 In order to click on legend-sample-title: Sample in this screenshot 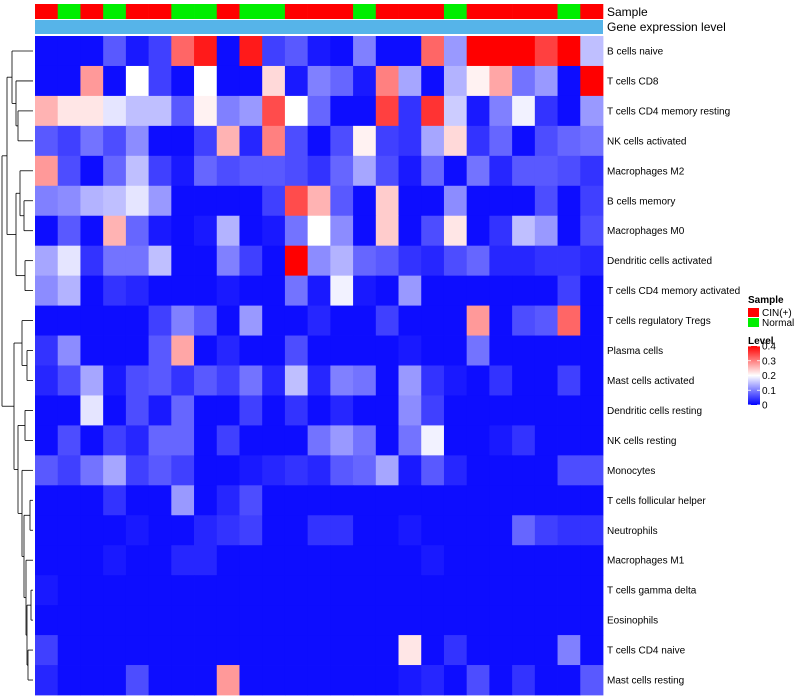, I will do `click(766, 300)`.